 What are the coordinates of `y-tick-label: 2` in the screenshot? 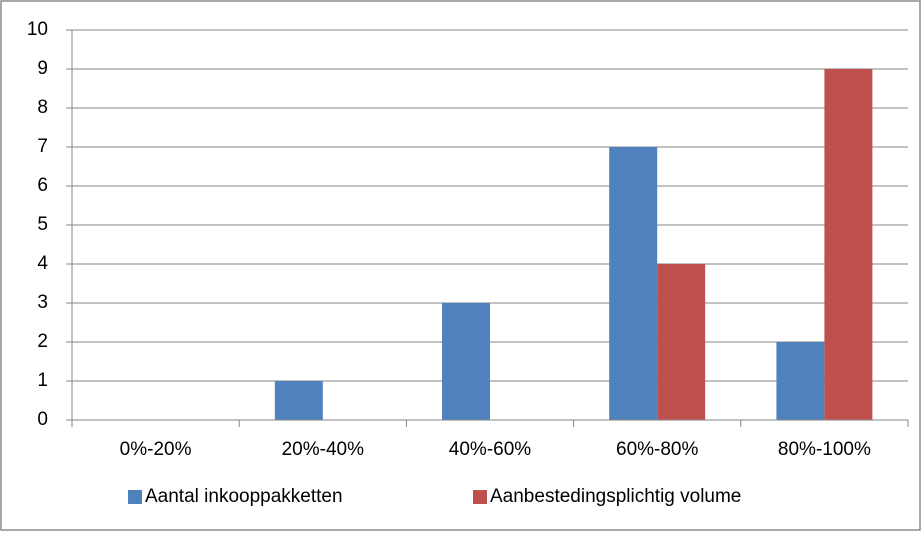 It's located at (42, 341).